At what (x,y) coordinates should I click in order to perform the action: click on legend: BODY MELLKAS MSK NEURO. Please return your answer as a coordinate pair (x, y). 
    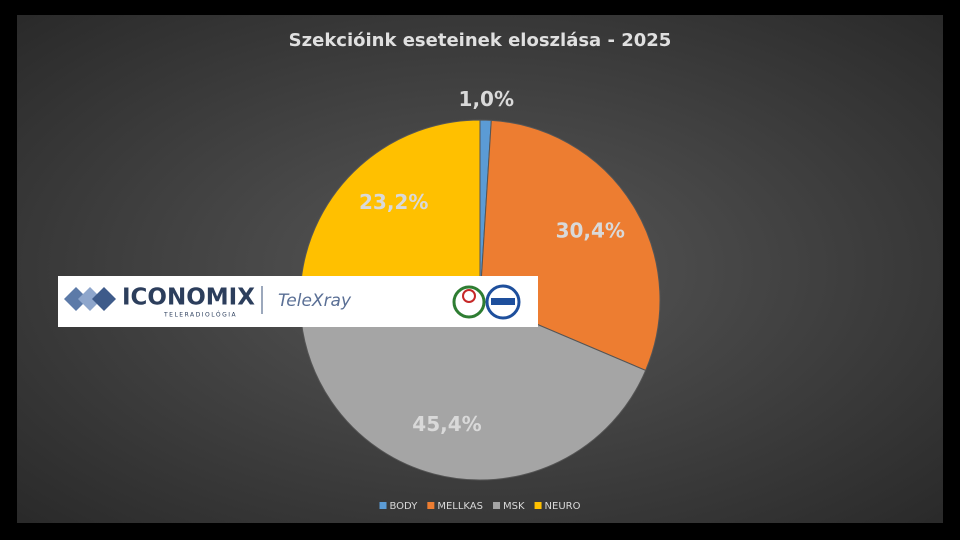
    Looking at the image, I should click on (480, 506).